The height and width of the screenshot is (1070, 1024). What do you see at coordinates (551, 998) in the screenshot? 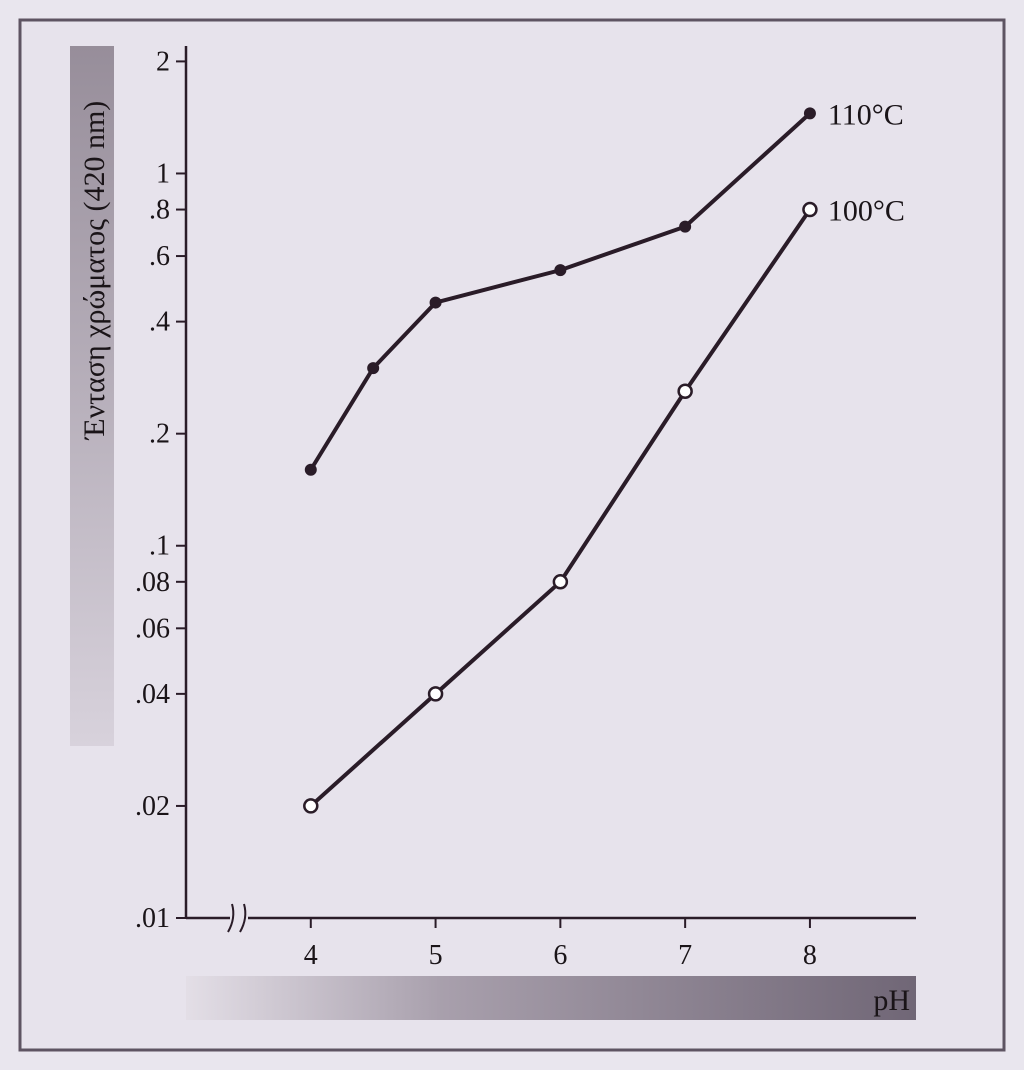
I see `xlabel-band` at bounding box center [551, 998].